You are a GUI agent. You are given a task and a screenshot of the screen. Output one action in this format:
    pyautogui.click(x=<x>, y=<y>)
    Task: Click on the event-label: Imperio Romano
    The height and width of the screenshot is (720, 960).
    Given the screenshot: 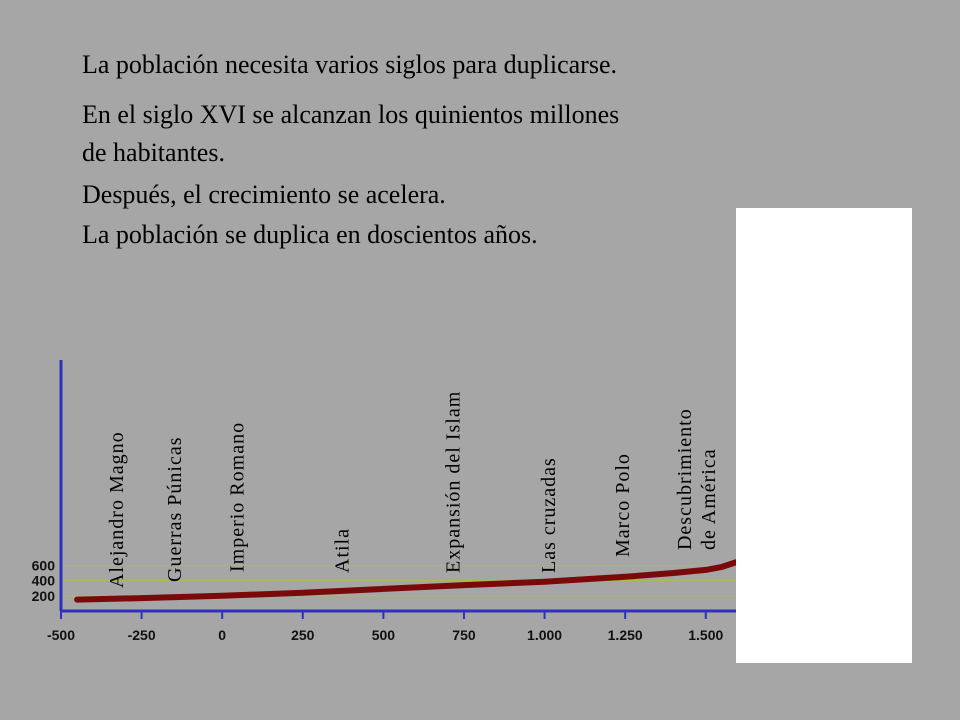 What is the action you would take?
    pyautogui.click(x=238, y=497)
    